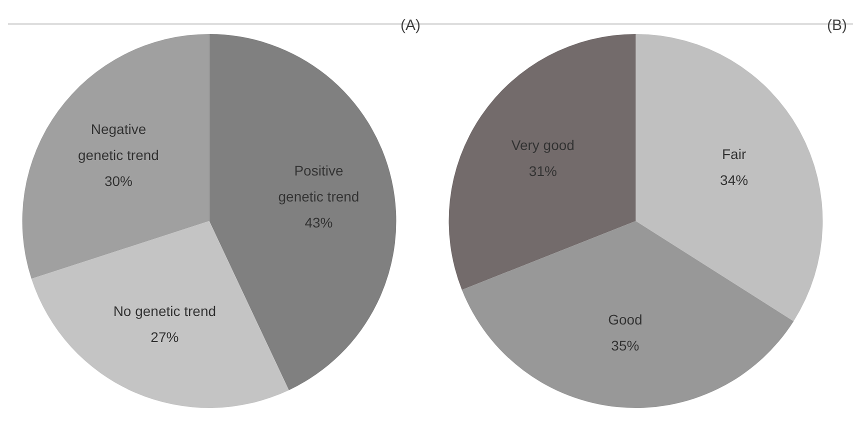 Image resolution: width=853 pixels, height=421 pixels. What do you see at coordinates (734, 154) in the screenshot?
I see `slice-label: Fair` at bounding box center [734, 154].